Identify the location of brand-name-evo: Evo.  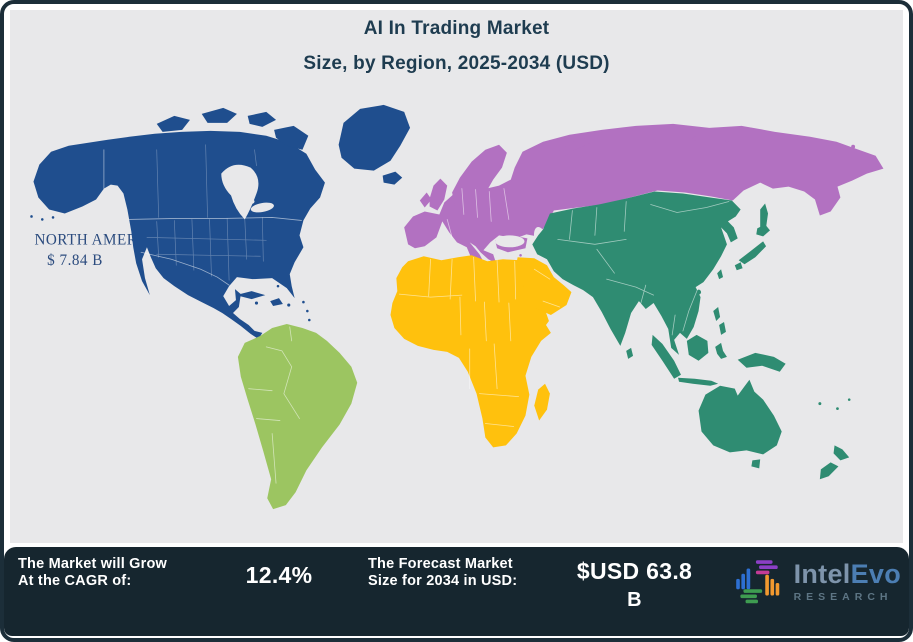
(875, 574).